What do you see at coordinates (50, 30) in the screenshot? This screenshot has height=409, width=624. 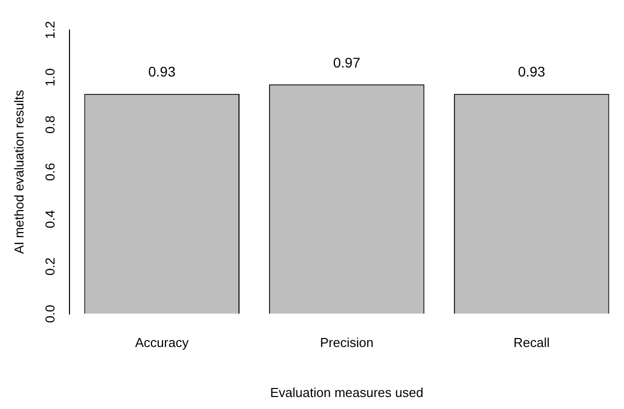 I see `y-tick-label: 1.2` at bounding box center [50, 30].